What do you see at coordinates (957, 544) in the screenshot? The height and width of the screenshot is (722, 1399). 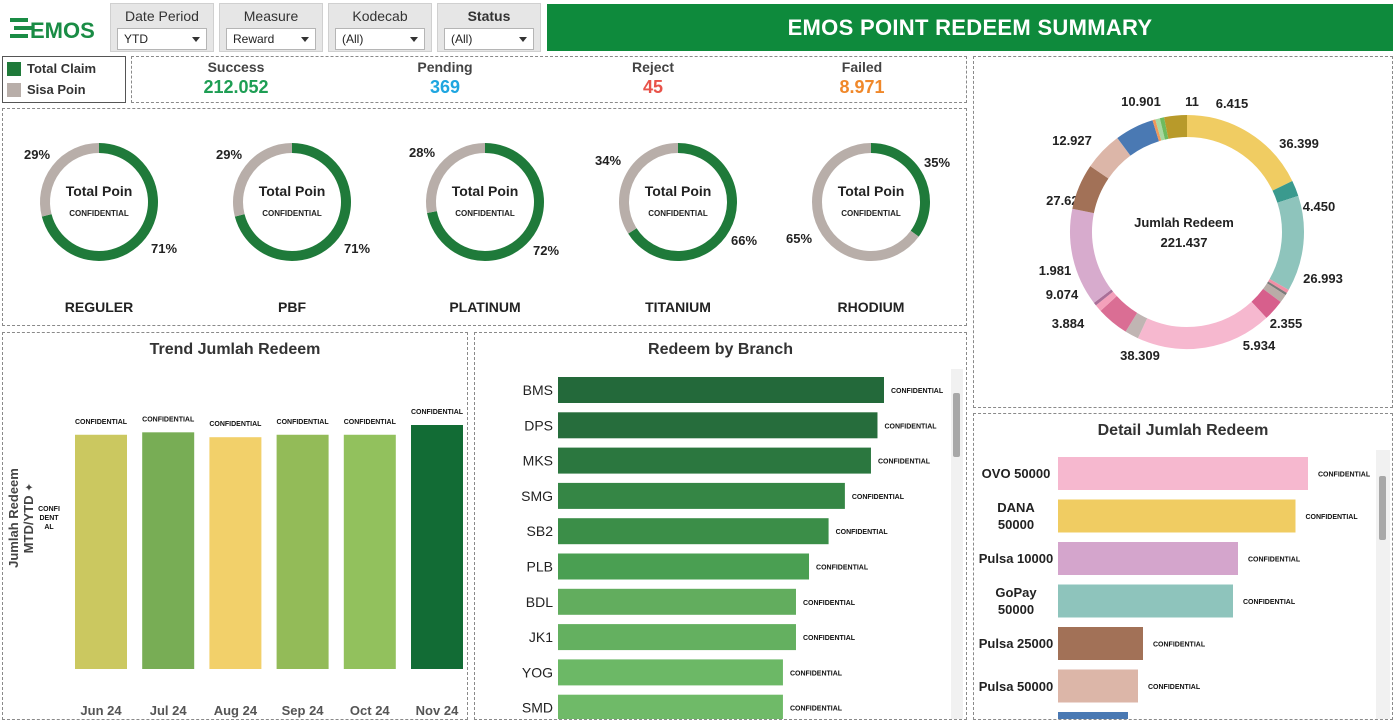 I see `branch-scrollbar` at bounding box center [957, 544].